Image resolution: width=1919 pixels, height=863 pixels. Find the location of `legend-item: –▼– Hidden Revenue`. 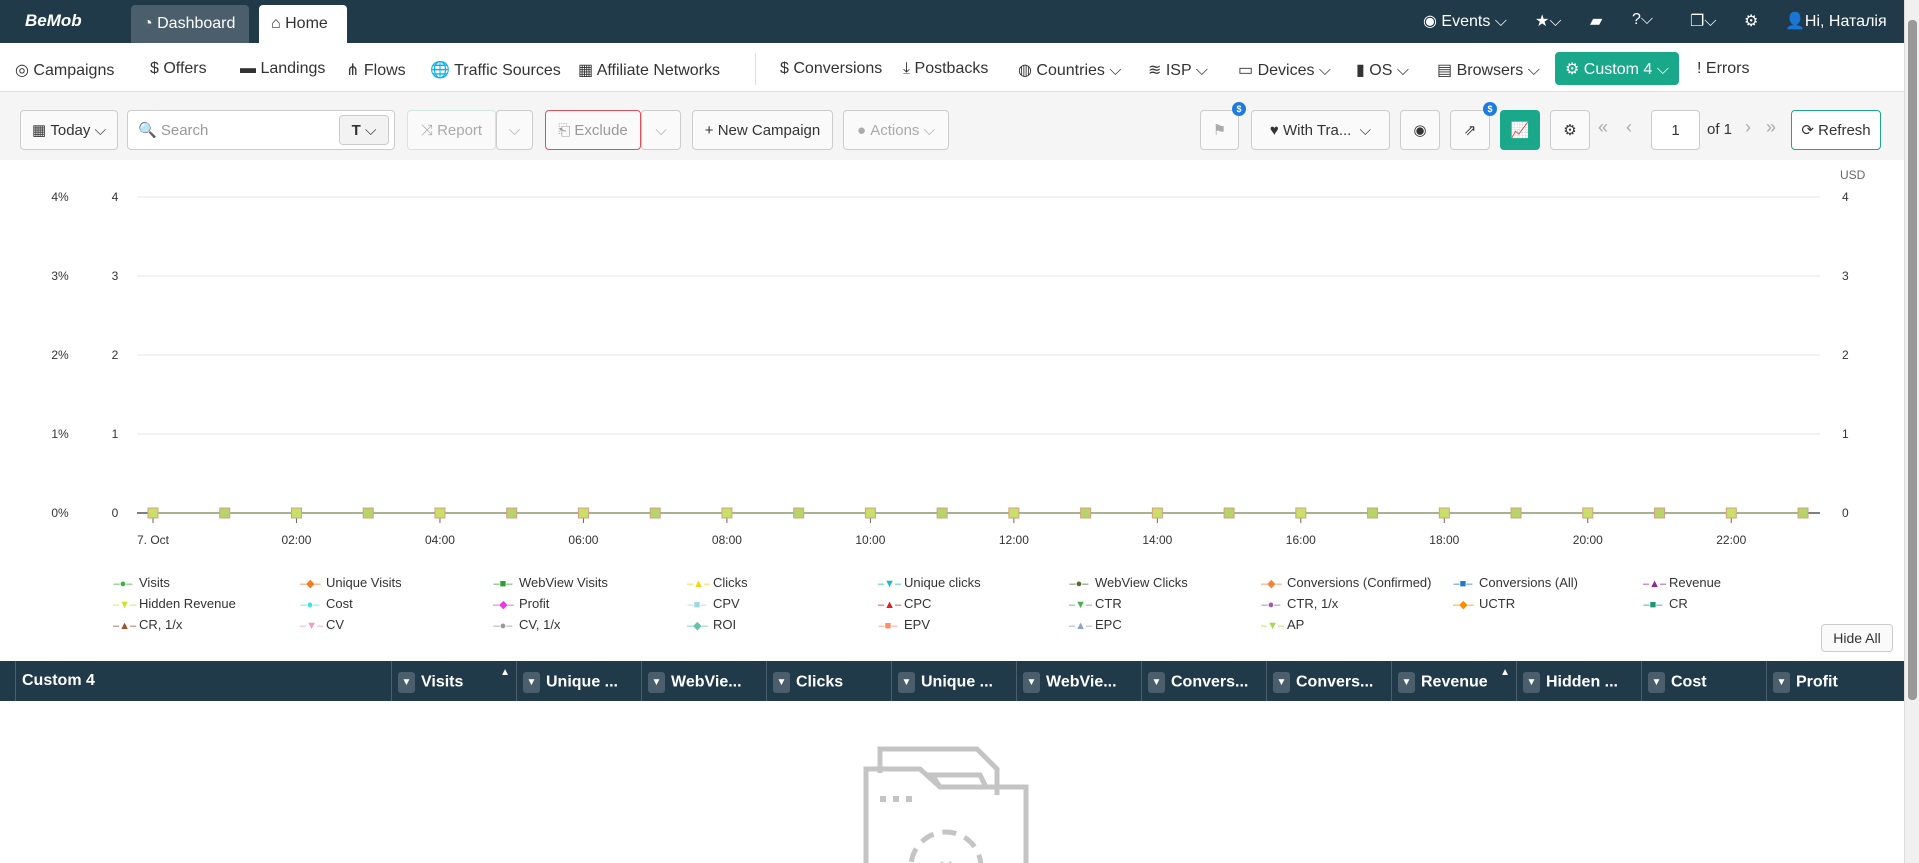

legend-item: –▼– Hidden Revenue is located at coordinates (174, 603).